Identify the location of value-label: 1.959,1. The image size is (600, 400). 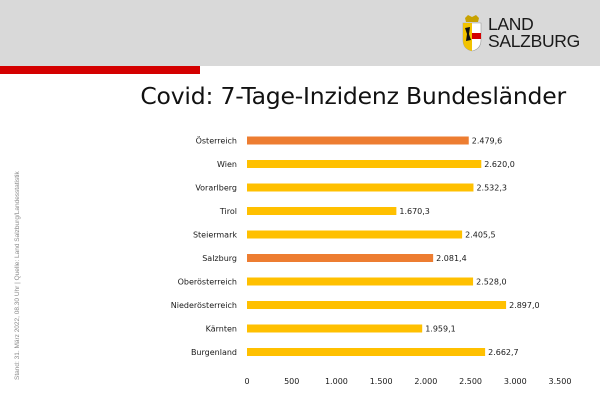
(440, 329).